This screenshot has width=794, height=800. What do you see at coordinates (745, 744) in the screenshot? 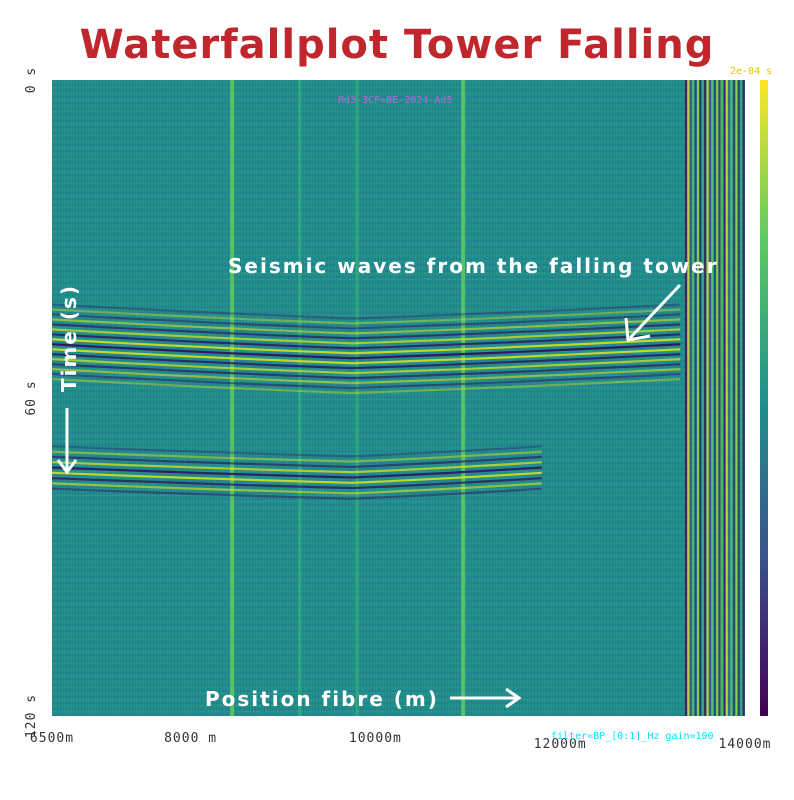
I see `x-tick-label: 14000m` at bounding box center [745, 744].